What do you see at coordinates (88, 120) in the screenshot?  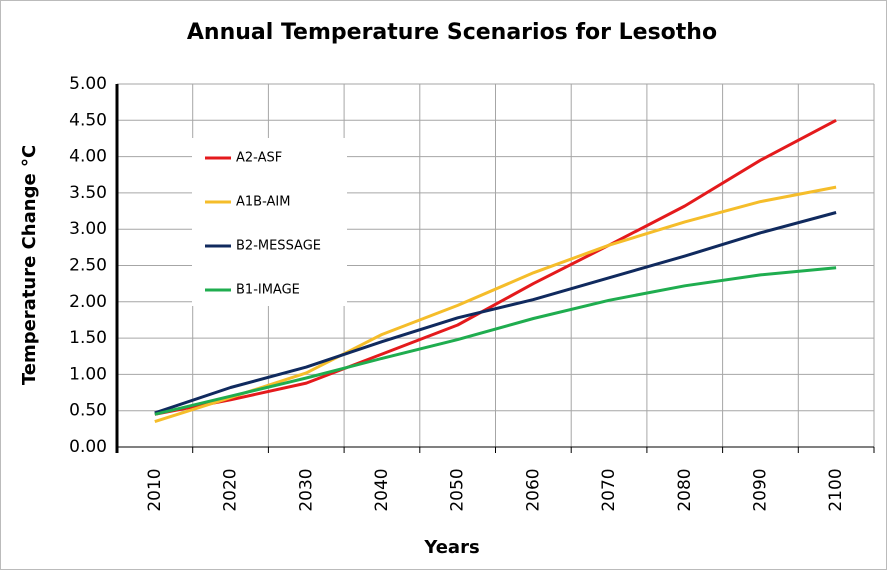 I see `y-tick-label: 4.50` at bounding box center [88, 120].